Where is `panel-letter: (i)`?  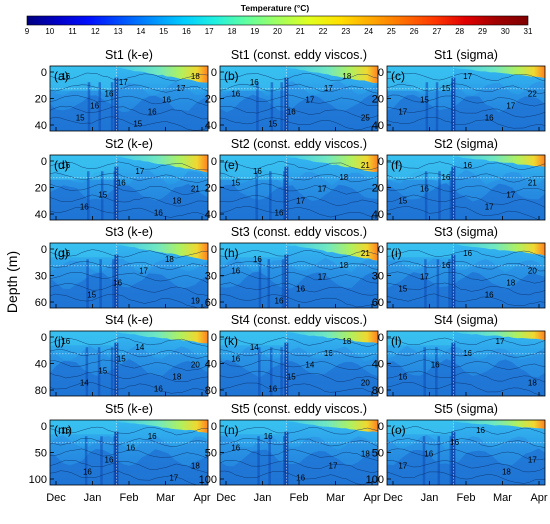 panel-letter: (i) is located at coordinates (396, 253).